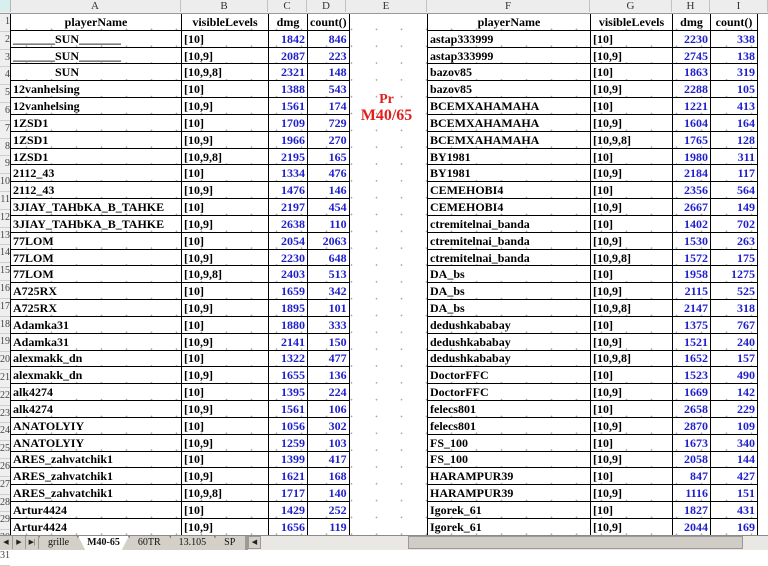 This screenshot has width=768, height=566. Describe the element at coordinates (288, 526) in the screenshot. I see `dmg-cell: 1656` at that location.